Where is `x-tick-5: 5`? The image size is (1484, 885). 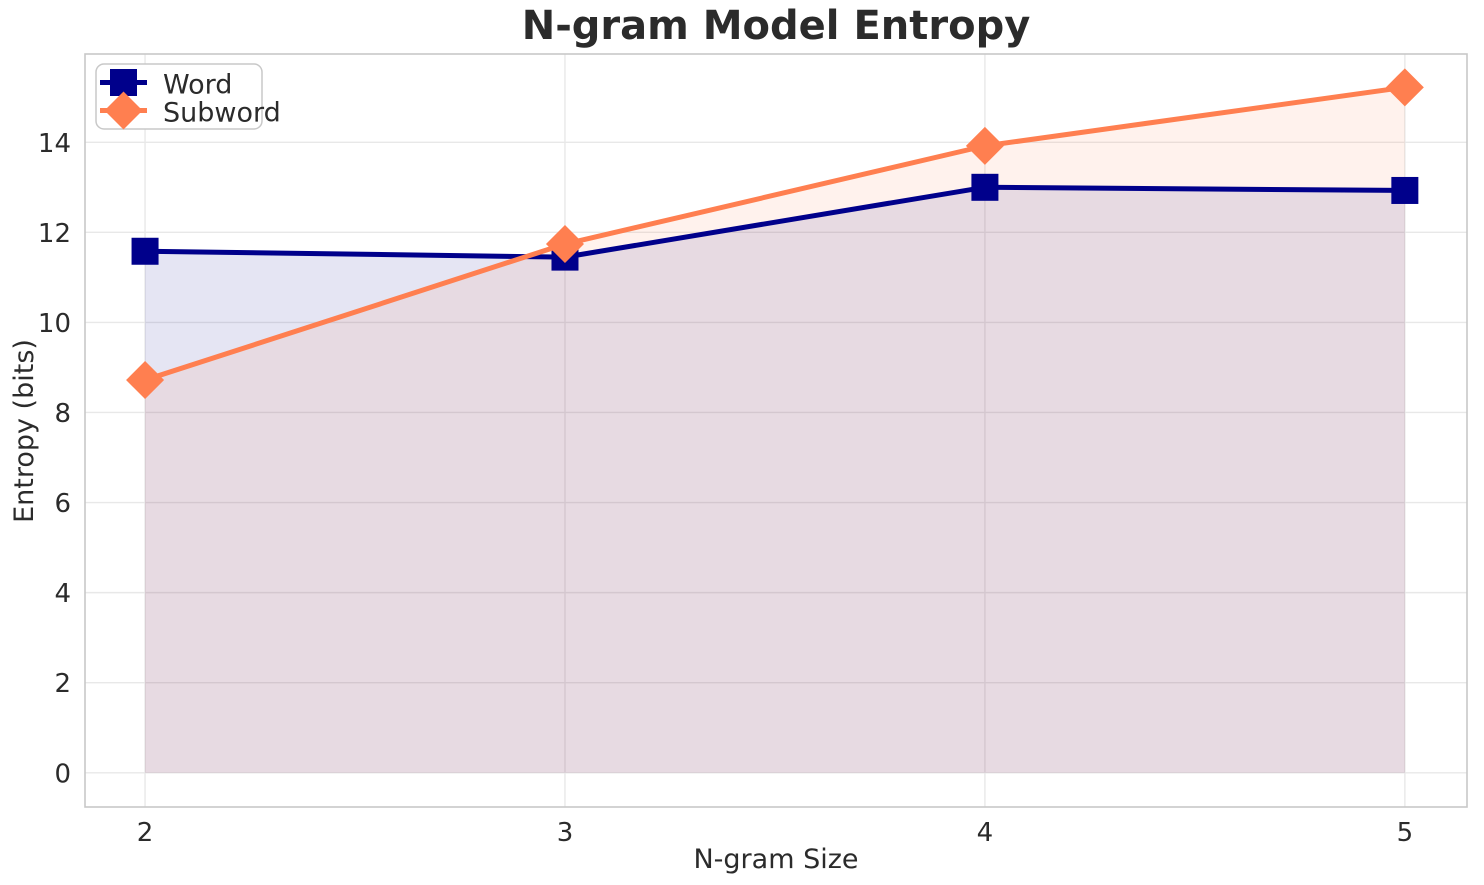
x-tick-5: 5 is located at coordinates (1405, 833).